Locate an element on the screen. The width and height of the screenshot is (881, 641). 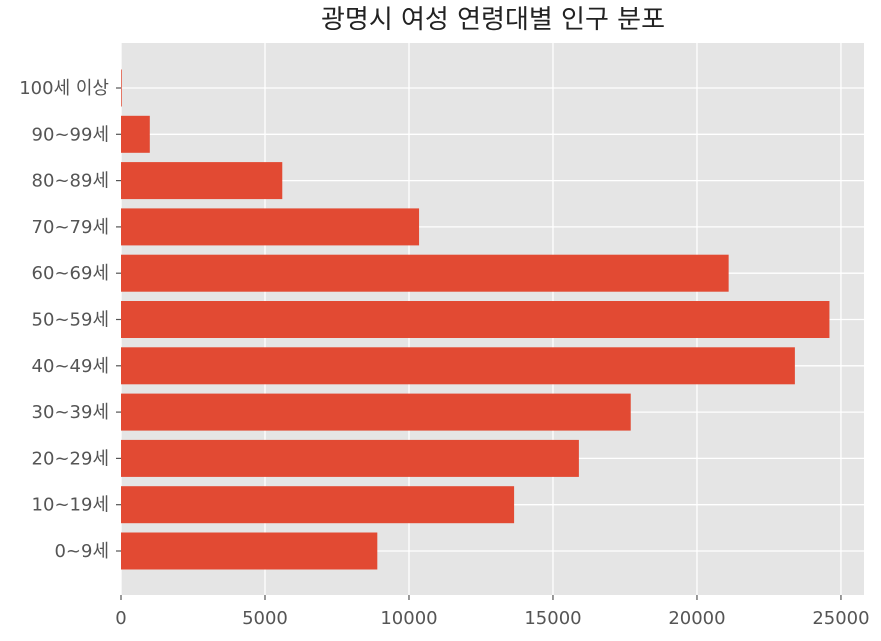
x-tick-label: 25000 is located at coordinates (840, 618).